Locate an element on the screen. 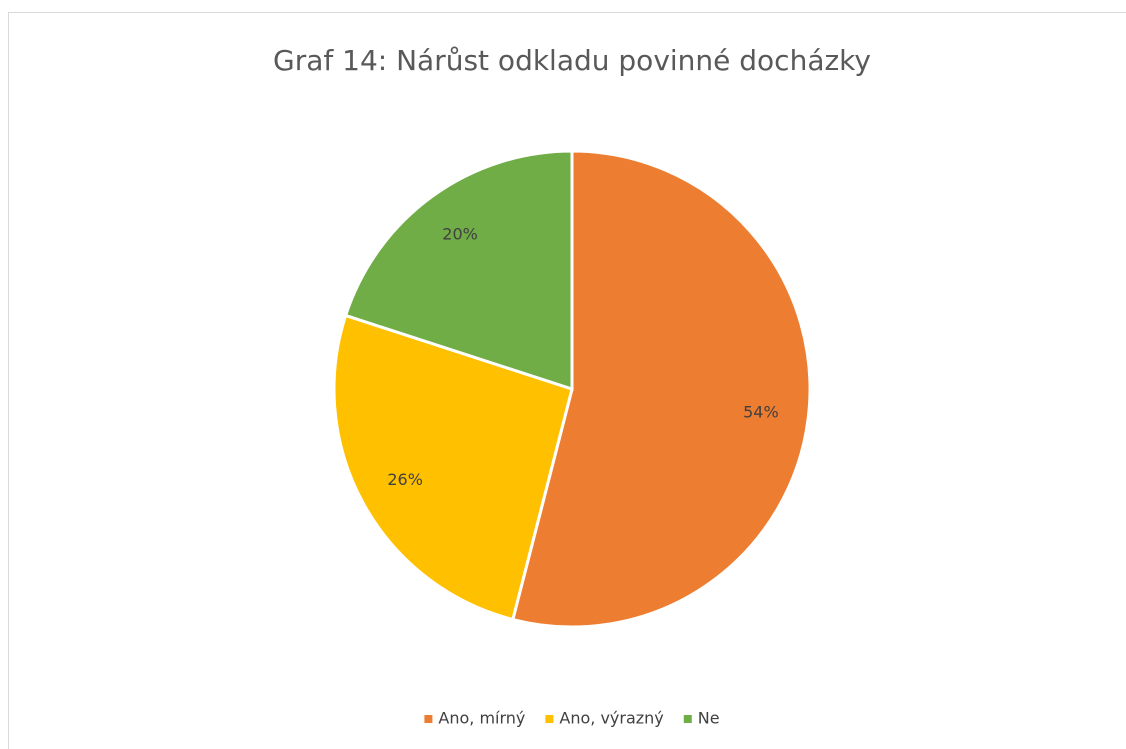 The height and width of the screenshot is (749, 1126). legend-label: Ne is located at coordinates (709, 718).